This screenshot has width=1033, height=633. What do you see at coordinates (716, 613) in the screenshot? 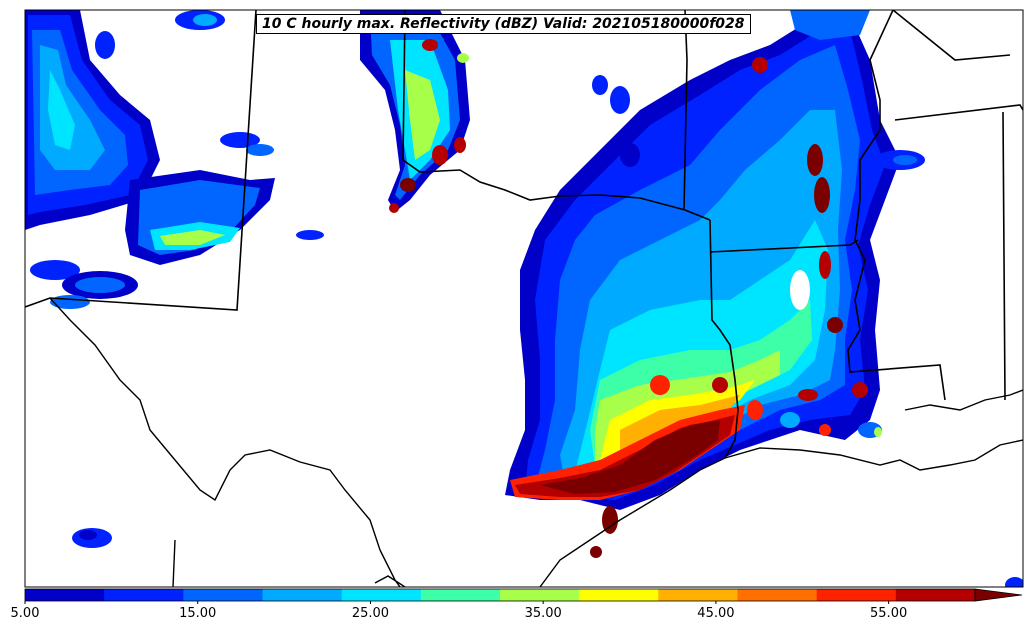
I see `colorbar-tick-label: 45.00` at bounding box center [716, 613].